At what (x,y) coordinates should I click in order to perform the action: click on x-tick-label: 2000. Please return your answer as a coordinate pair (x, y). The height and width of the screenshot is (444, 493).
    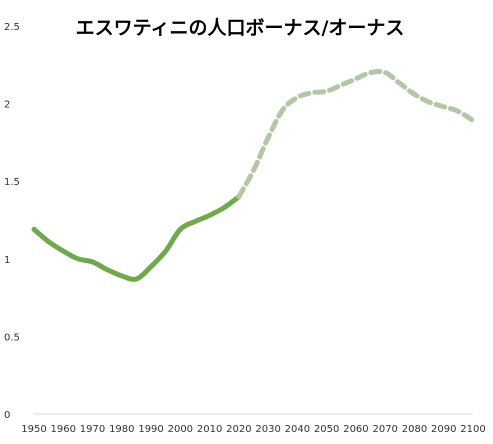
    Looking at the image, I should click on (180, 429).